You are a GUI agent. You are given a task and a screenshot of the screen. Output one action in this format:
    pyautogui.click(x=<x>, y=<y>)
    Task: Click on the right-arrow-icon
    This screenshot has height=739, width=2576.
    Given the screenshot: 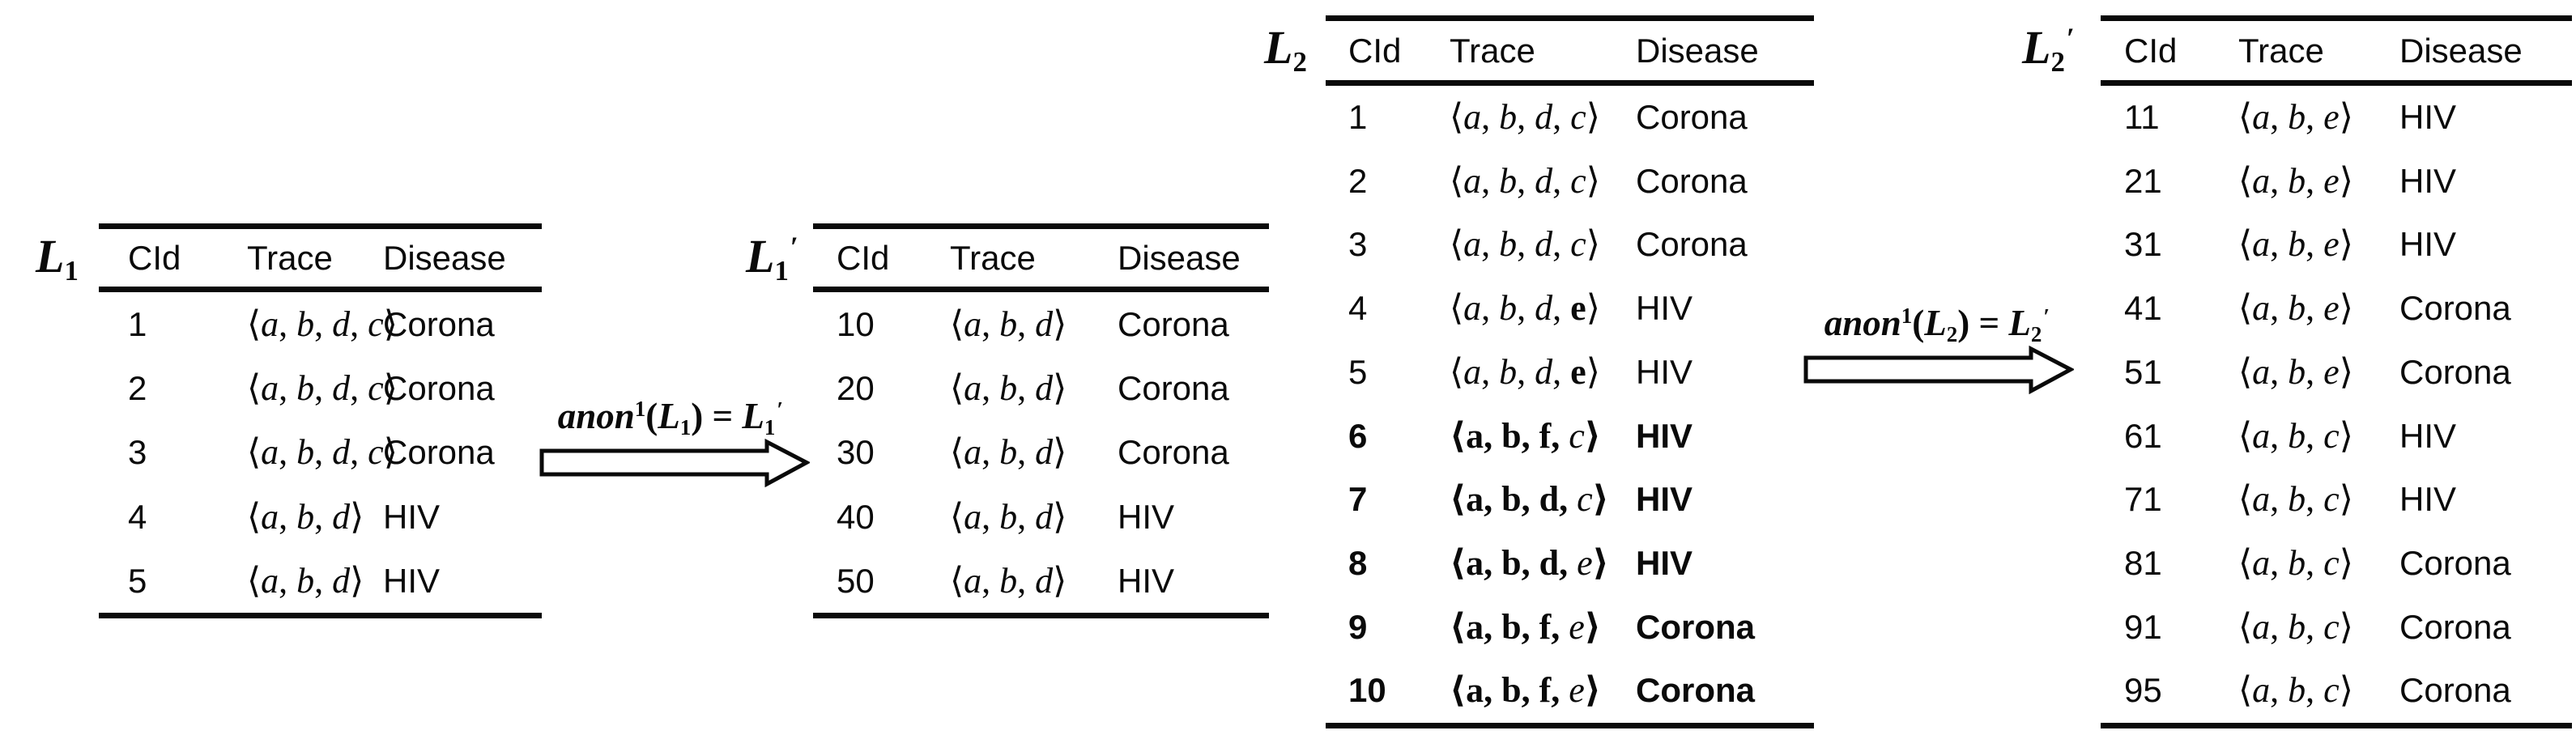 What is the action you would take?
    pyautogui.click(x=1938, y=370)
    